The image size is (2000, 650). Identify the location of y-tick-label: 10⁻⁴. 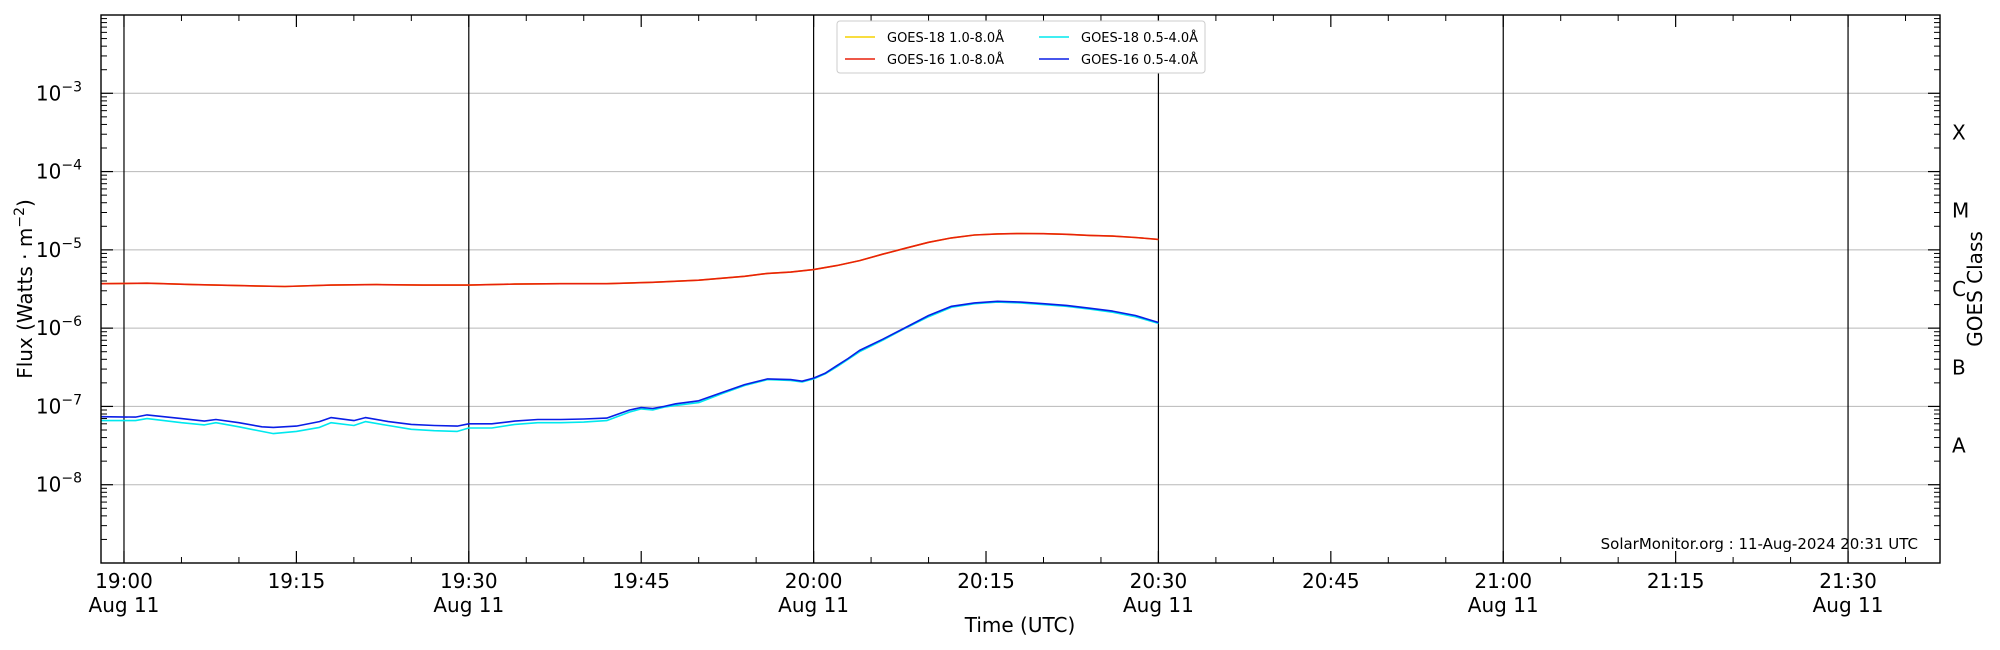
(59, 171).